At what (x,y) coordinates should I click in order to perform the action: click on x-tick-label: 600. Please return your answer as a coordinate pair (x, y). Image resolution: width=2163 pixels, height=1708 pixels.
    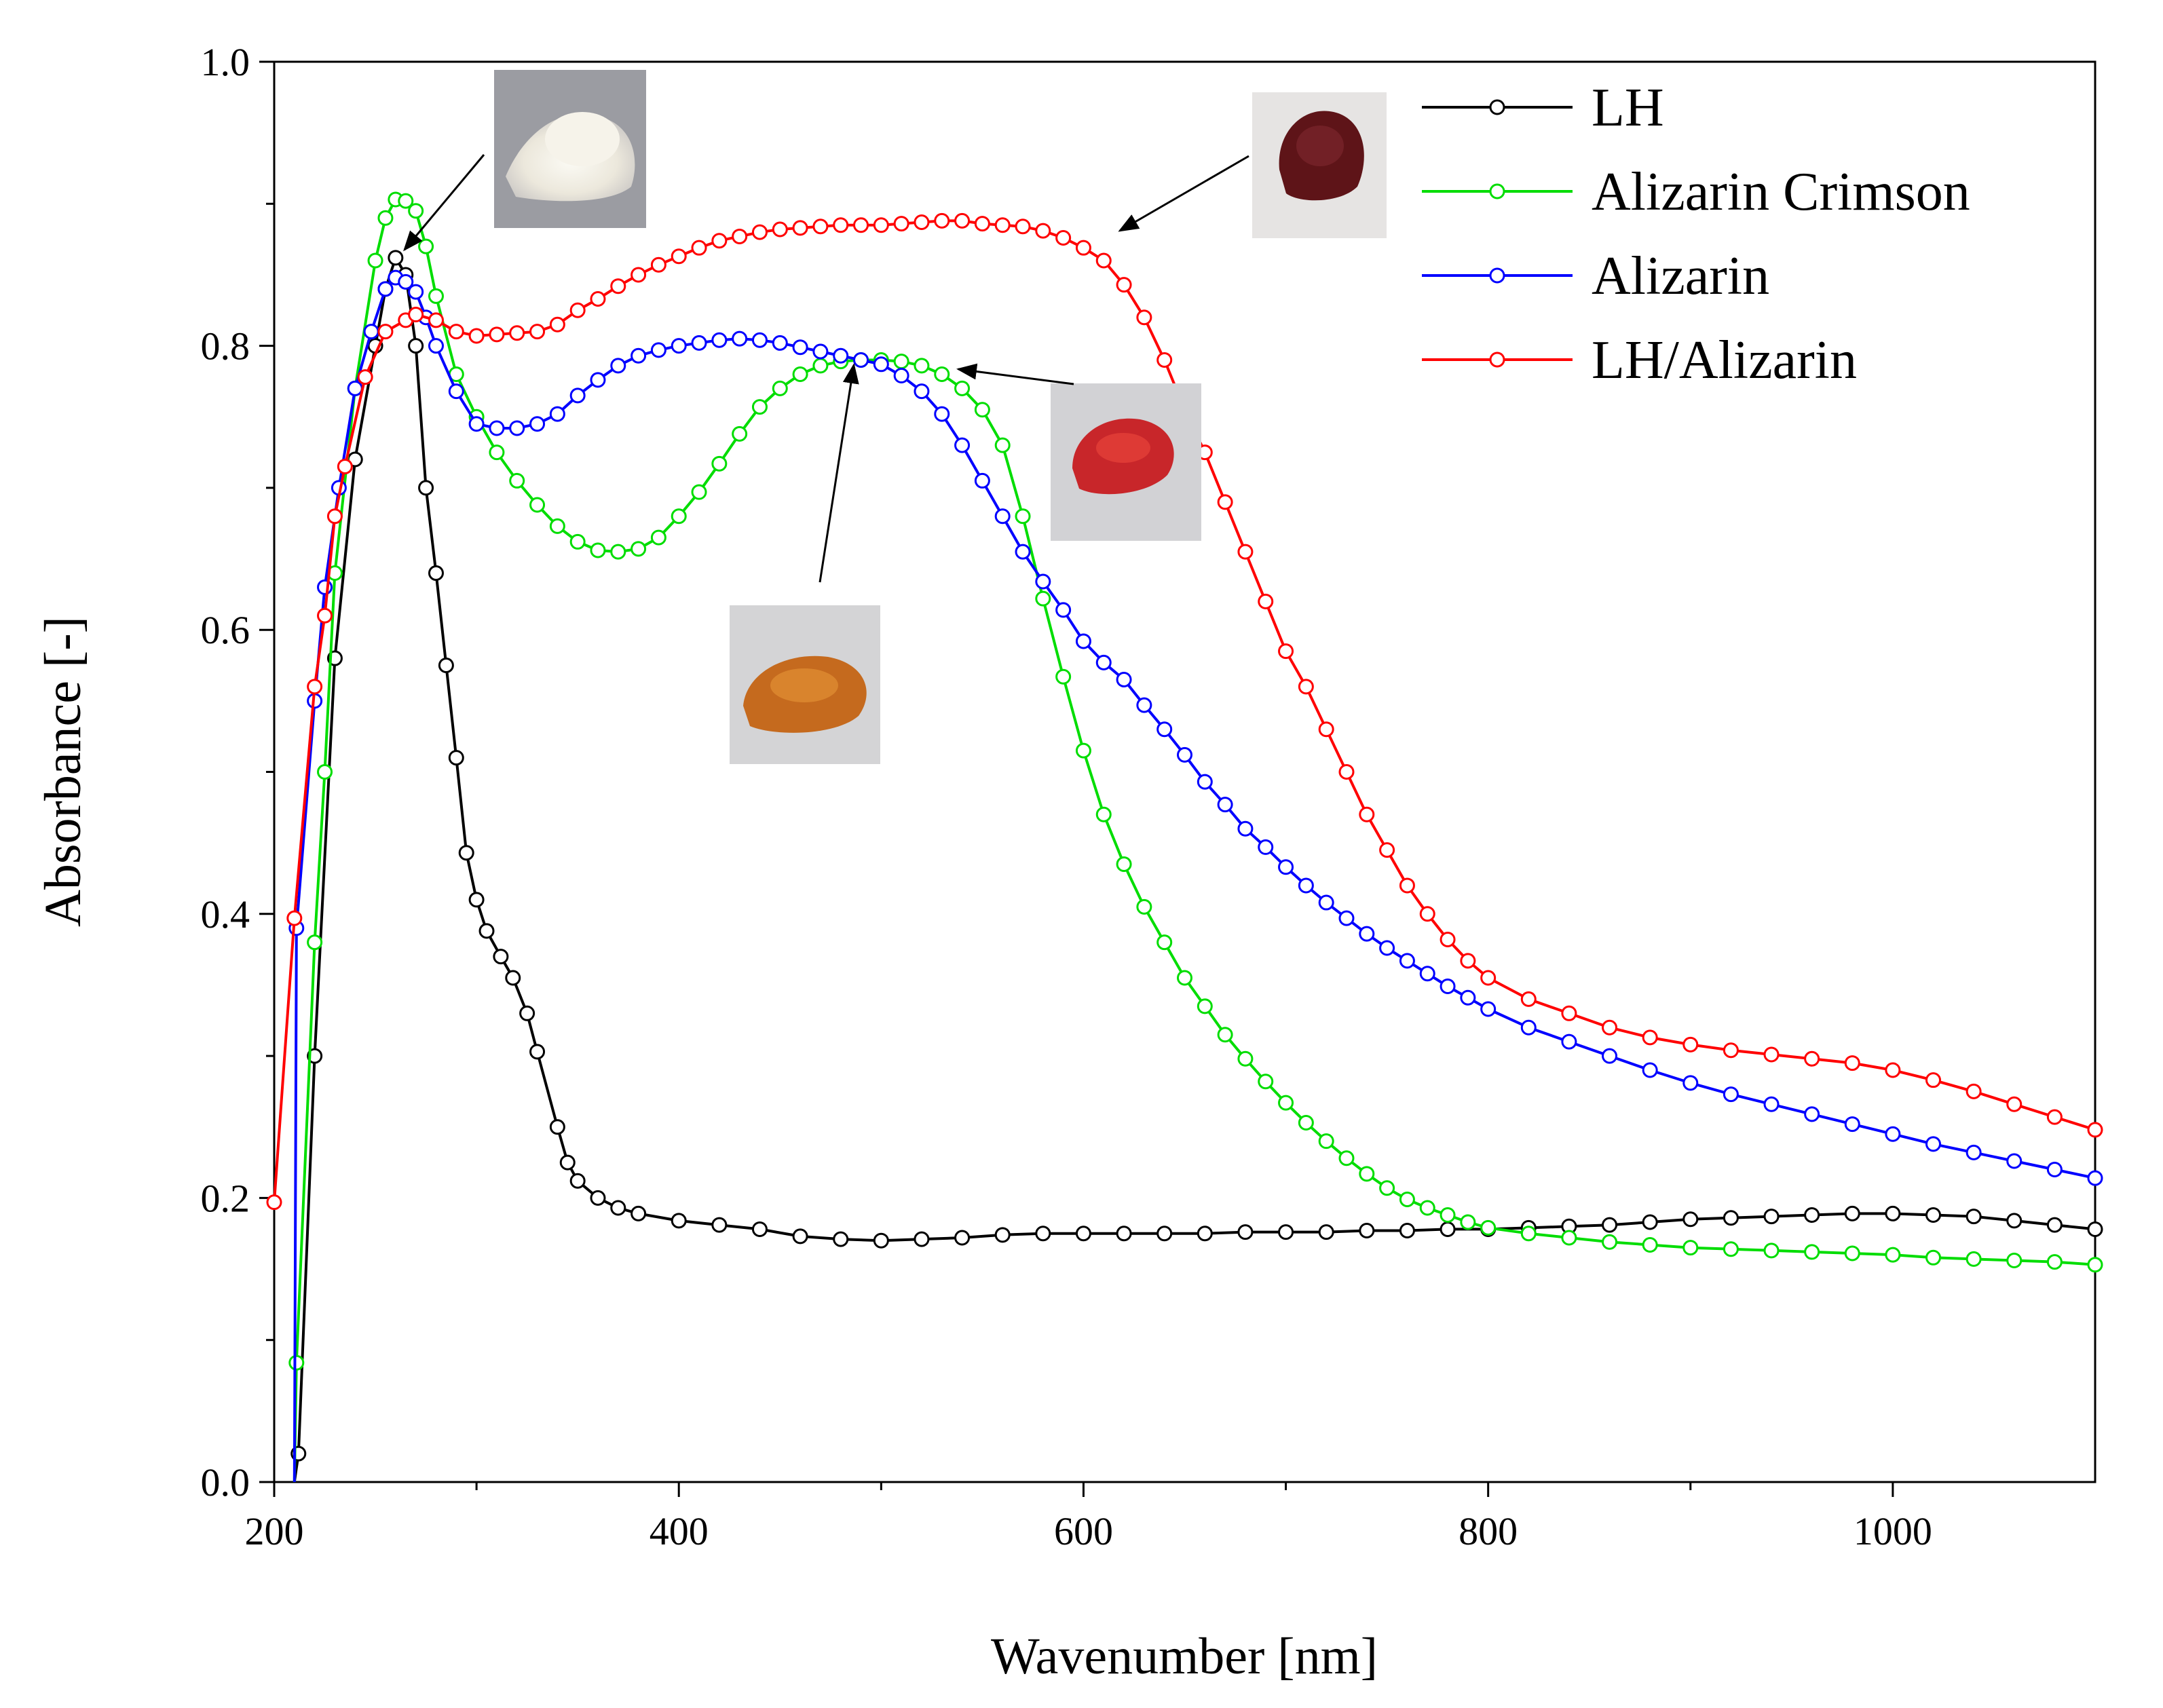
    Looking at the image, I should click on (1083, 1531).